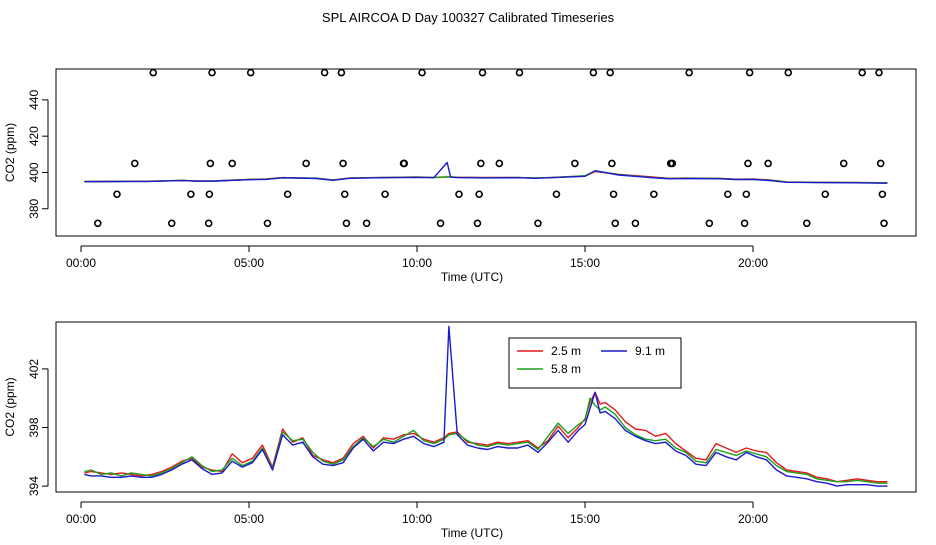 The image size is (936, 545). I want to click on legend: 2.5 m 5.8 m 9.1 m, so click(595, 363).